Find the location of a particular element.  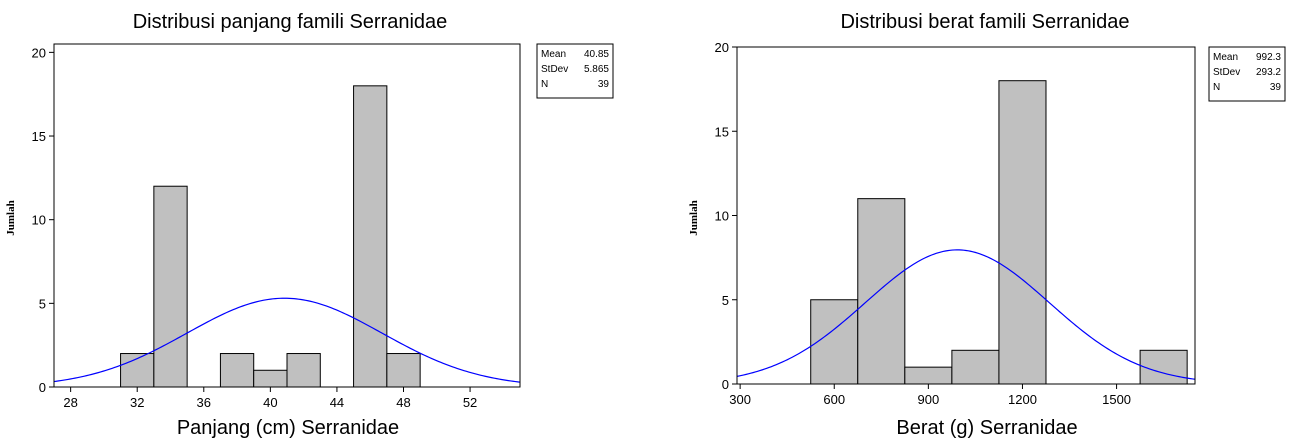

x-tick-label: 44 is located at coordinates (337, 402).